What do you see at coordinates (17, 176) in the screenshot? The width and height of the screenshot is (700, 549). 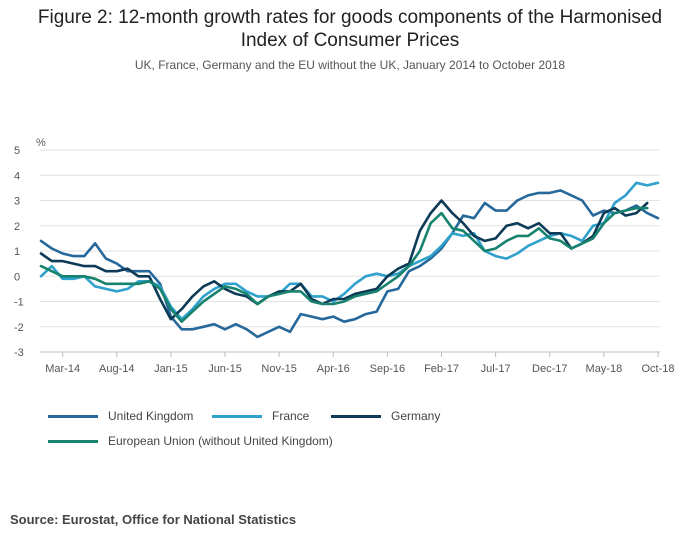 I see `y-tick-label: 4` at bounding box center [17, 176].